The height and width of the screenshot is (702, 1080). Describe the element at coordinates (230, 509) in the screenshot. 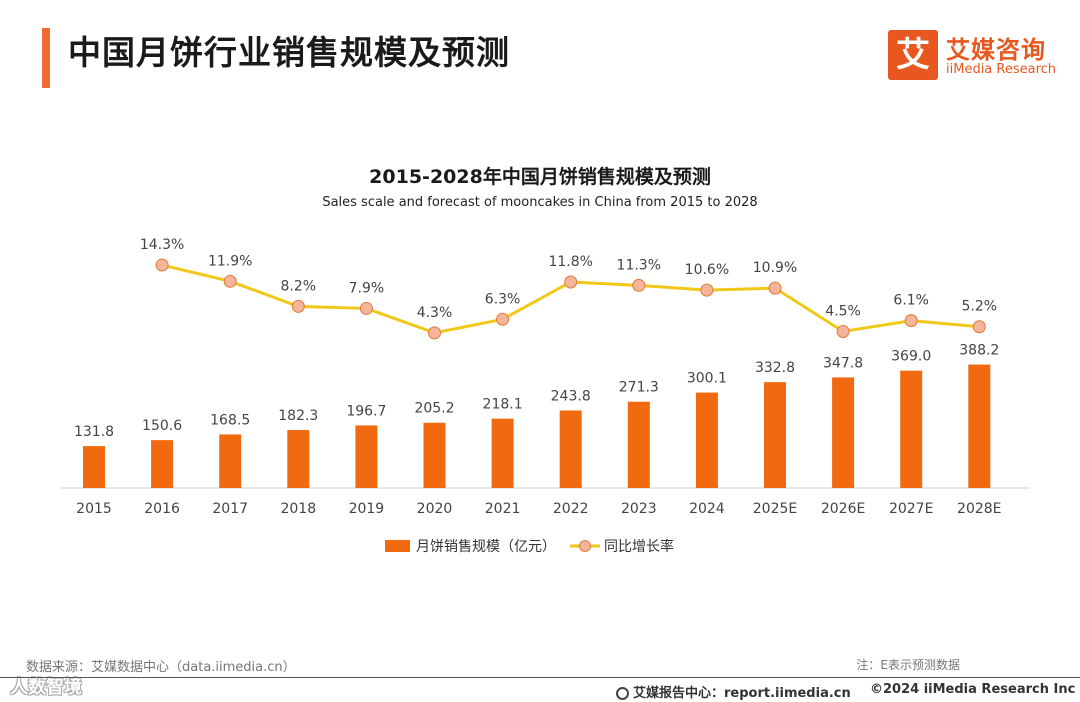

I see `x-tick-2017: 2017` at that location.